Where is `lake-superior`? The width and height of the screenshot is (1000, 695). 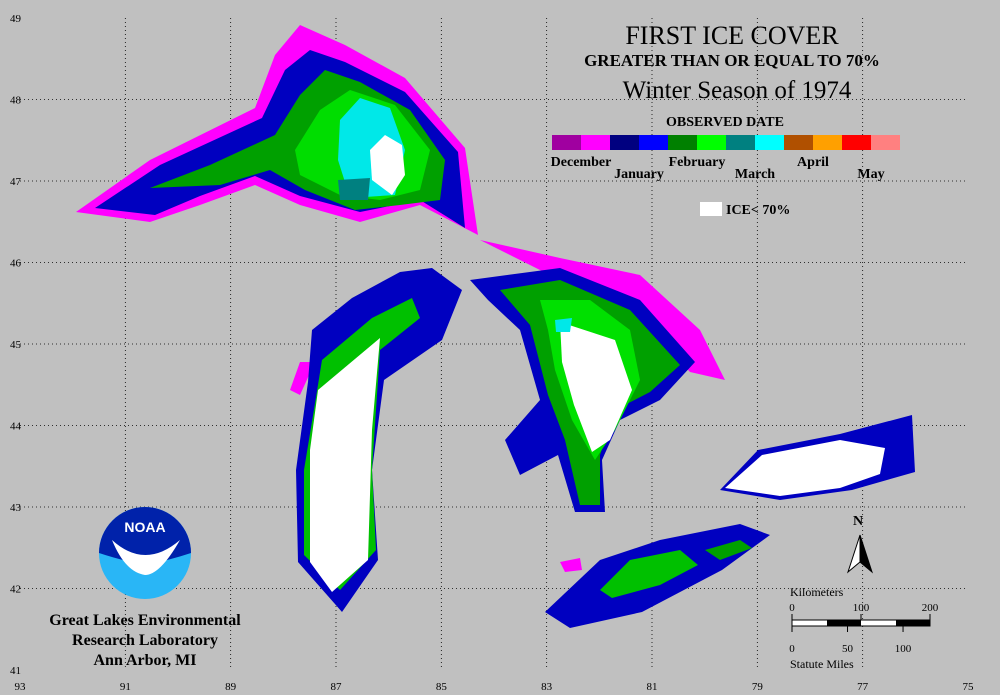
lake-superior is located at coordinates (277, 130).